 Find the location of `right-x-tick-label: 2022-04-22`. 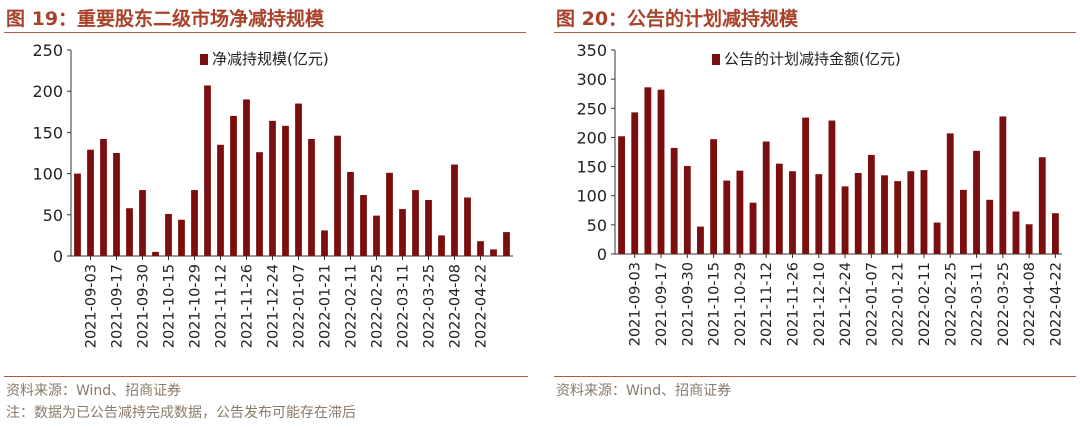

right-x-tick-label: 2022-04-22 is located at coordinates (1056, 304).